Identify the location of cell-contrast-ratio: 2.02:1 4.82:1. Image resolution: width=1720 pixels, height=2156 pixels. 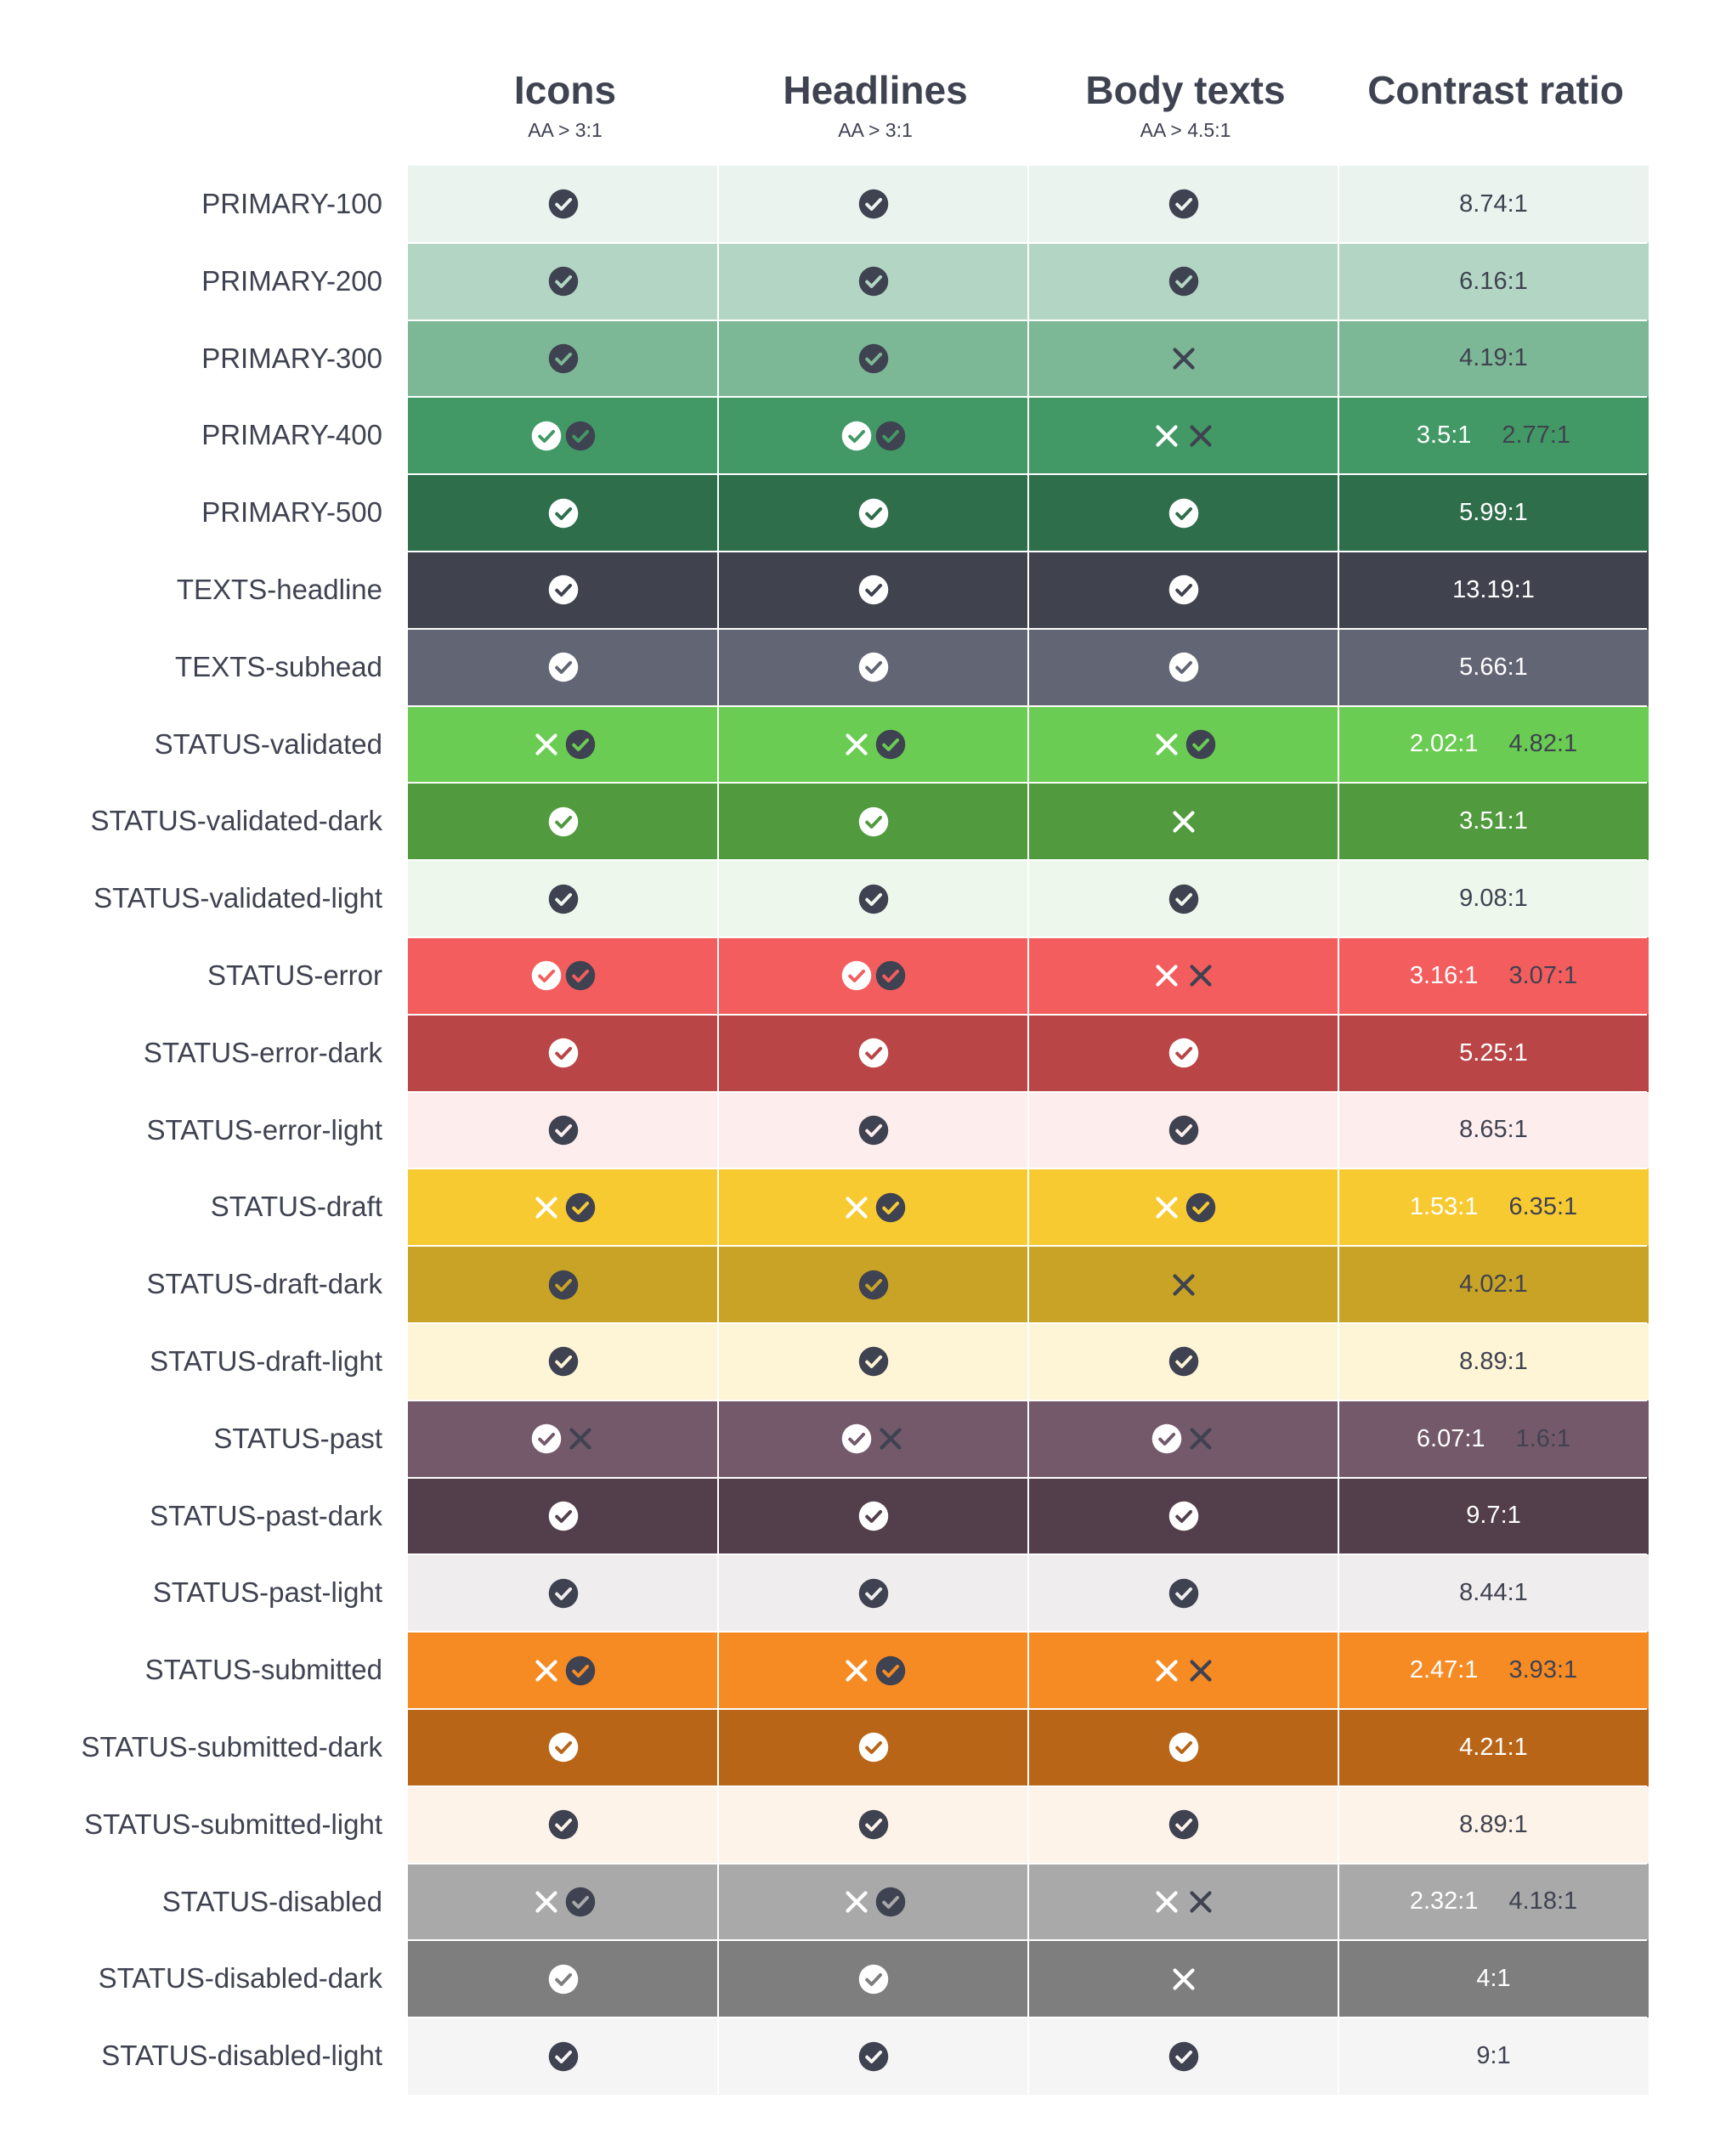
(1493, 744).